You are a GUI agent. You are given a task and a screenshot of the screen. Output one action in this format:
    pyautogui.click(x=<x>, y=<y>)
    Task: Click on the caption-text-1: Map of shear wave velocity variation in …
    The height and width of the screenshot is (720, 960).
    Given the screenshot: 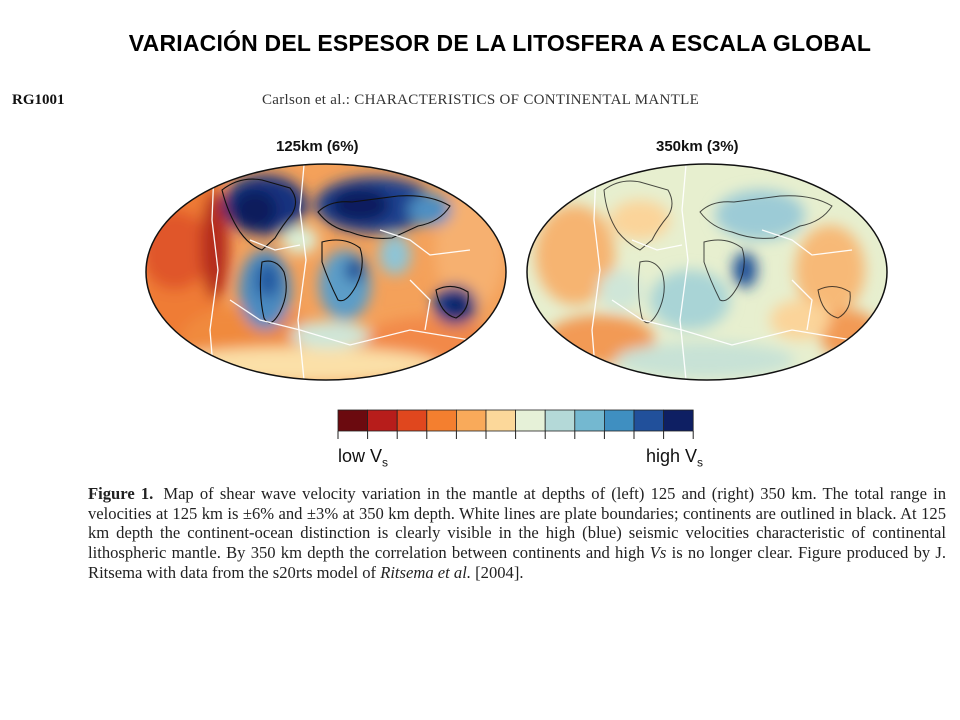 What is the action you would take?
    pyautogui.click(x=517, y=523)
    